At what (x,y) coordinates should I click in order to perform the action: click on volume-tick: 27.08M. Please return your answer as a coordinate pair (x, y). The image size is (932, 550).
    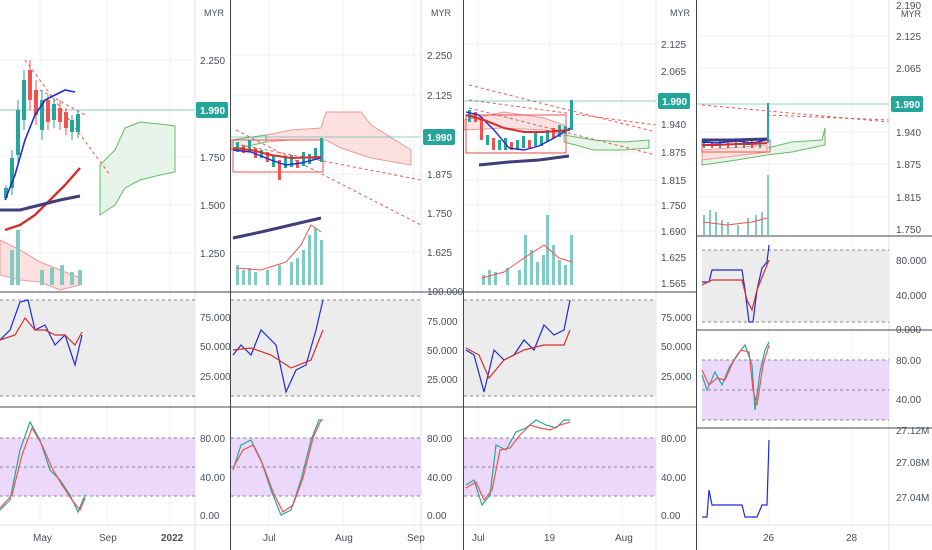
    Looking at the image, I should click on (912, 463).